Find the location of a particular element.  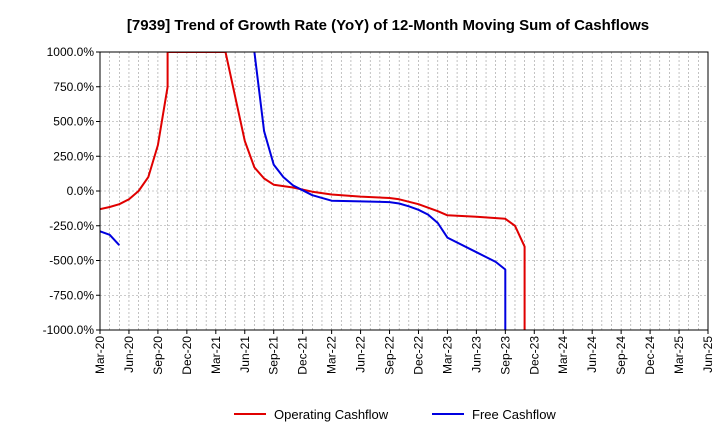

x-tick-label: Sep-24 is located at coordinates (621, 355).